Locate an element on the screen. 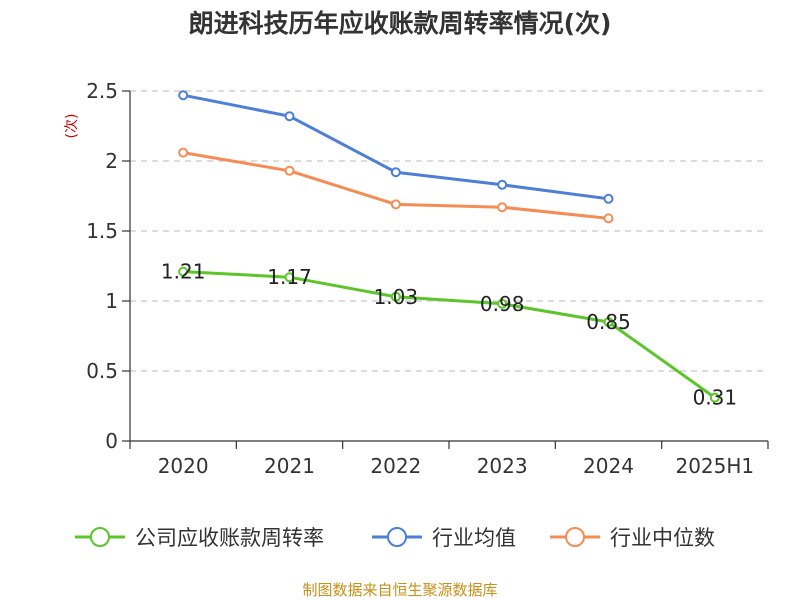  x-tick-label: 2022 is located at coordinates (395, 466).